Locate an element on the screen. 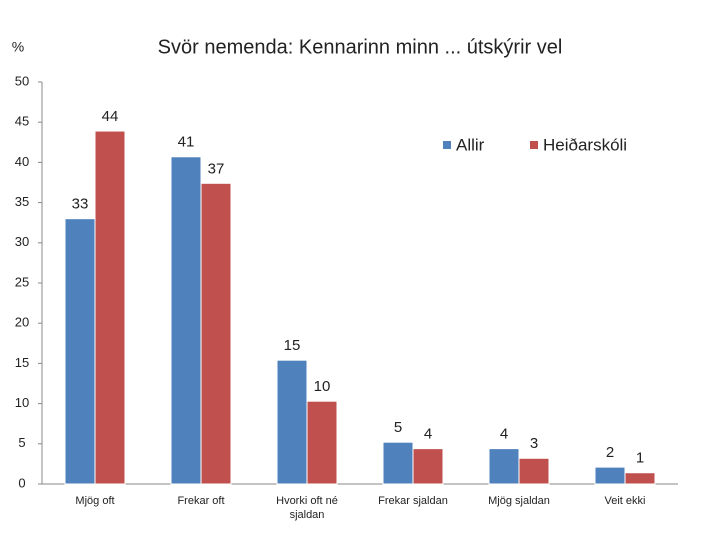 The image size is (720, 540). data-label: 41 is located at coordinates (186, 142).